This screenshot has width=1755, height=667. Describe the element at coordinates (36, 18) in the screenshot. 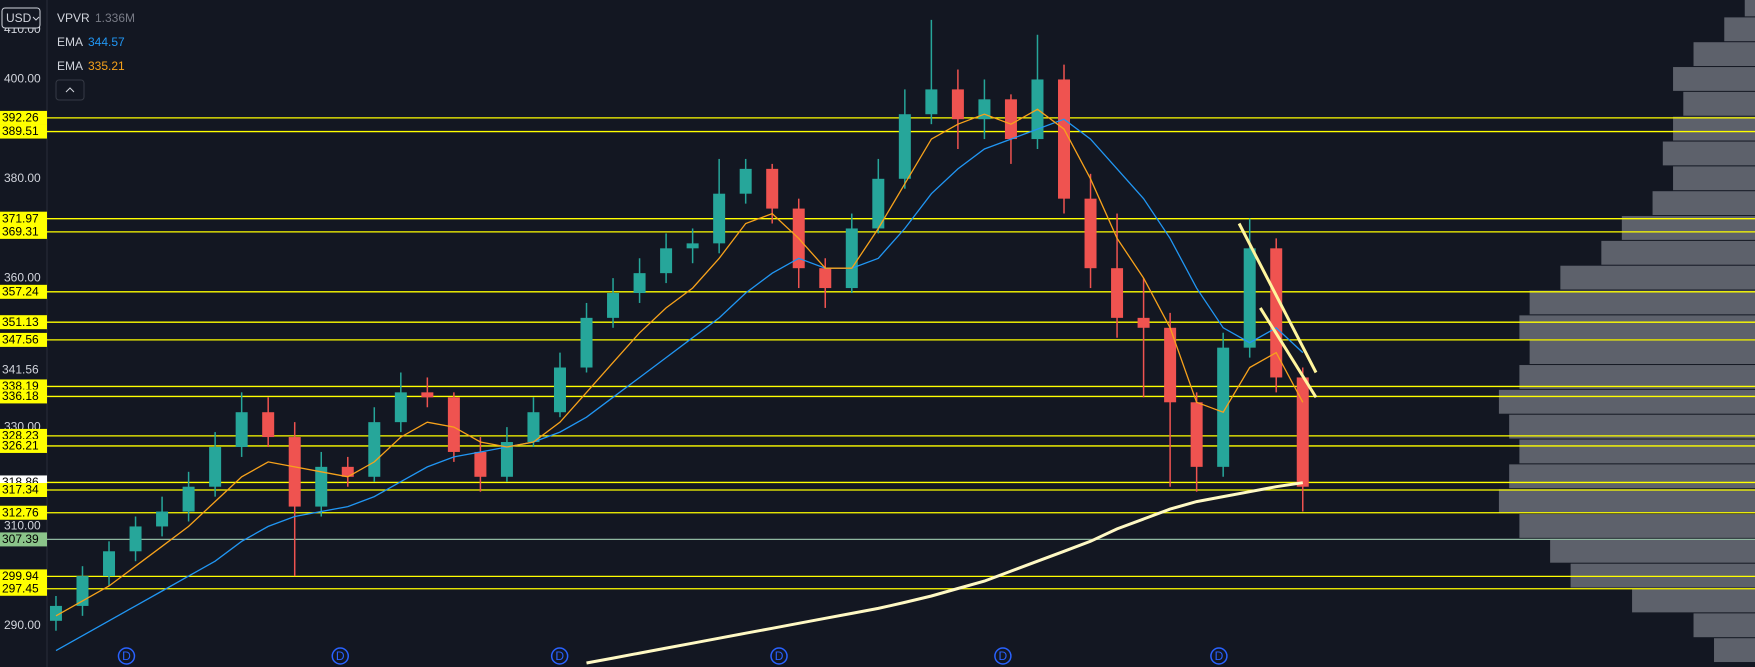

I see `dropdown-icon` at that location.